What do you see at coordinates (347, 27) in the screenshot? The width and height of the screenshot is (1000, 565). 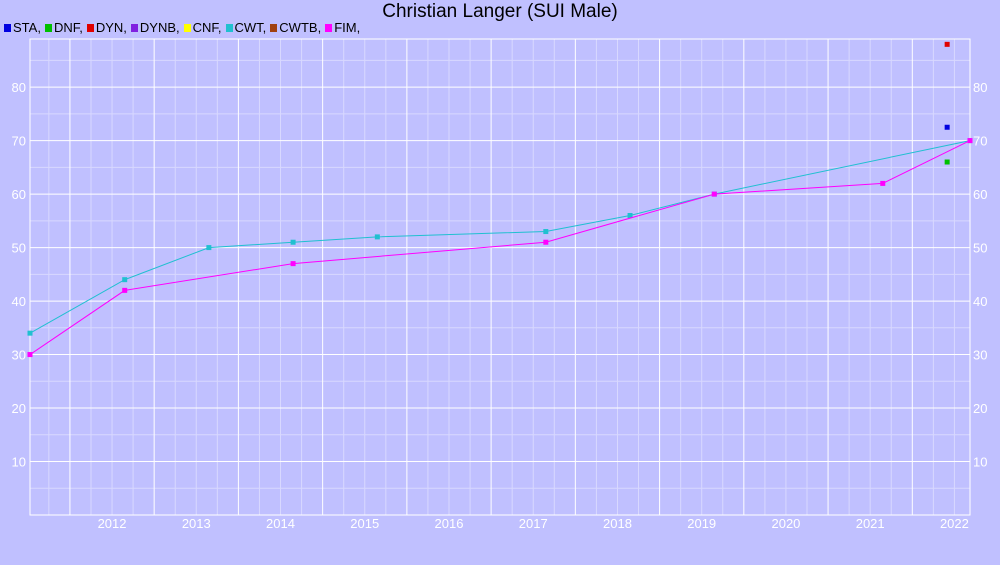 I see `legend-label: FIM,` at bounding box center [347, 27].